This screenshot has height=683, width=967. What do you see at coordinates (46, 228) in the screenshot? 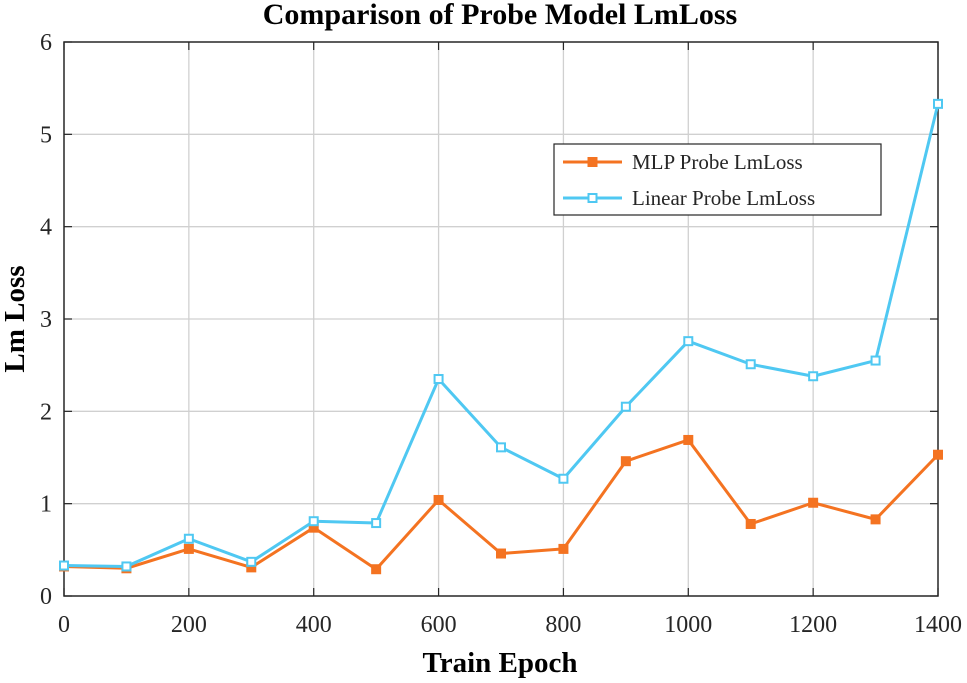
I see `y-tick-label: 4` at bounding box center [46, 228].